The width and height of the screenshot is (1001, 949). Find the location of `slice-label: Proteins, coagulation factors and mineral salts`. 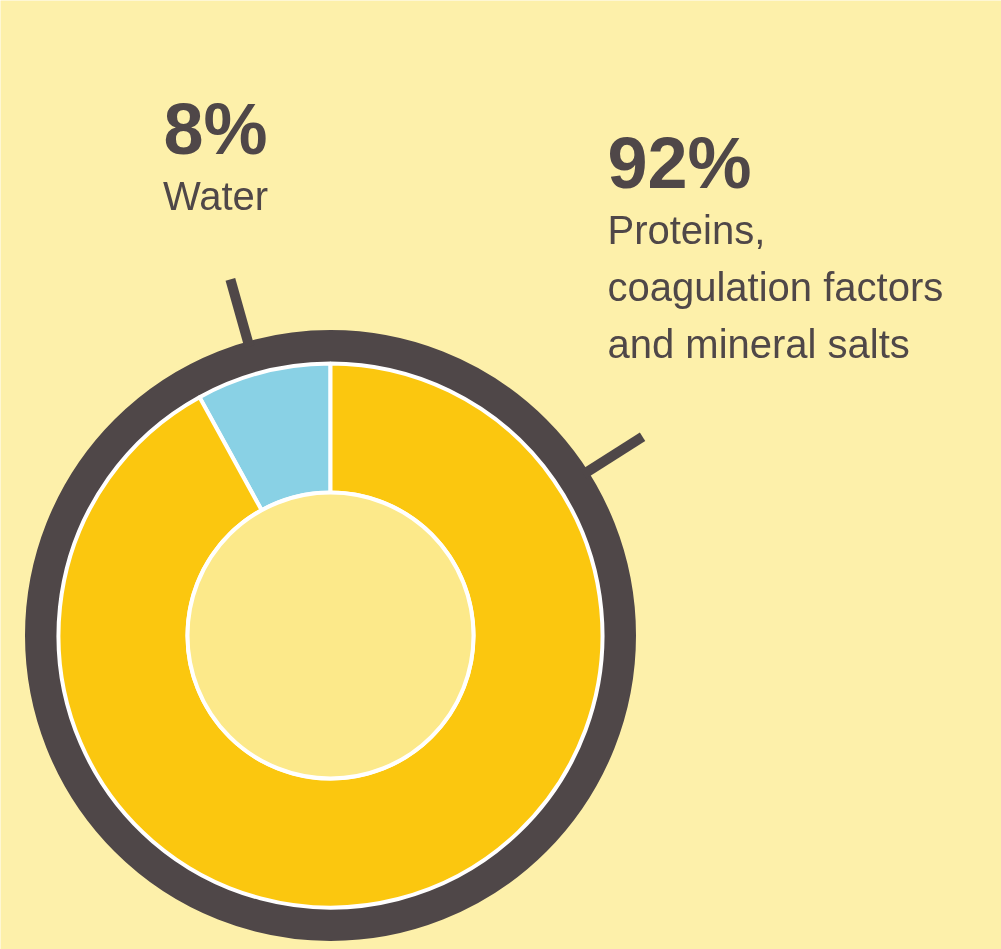

slice-label: Proteins, coagulation factors and mineral salts is located at coordinates (775, 286).